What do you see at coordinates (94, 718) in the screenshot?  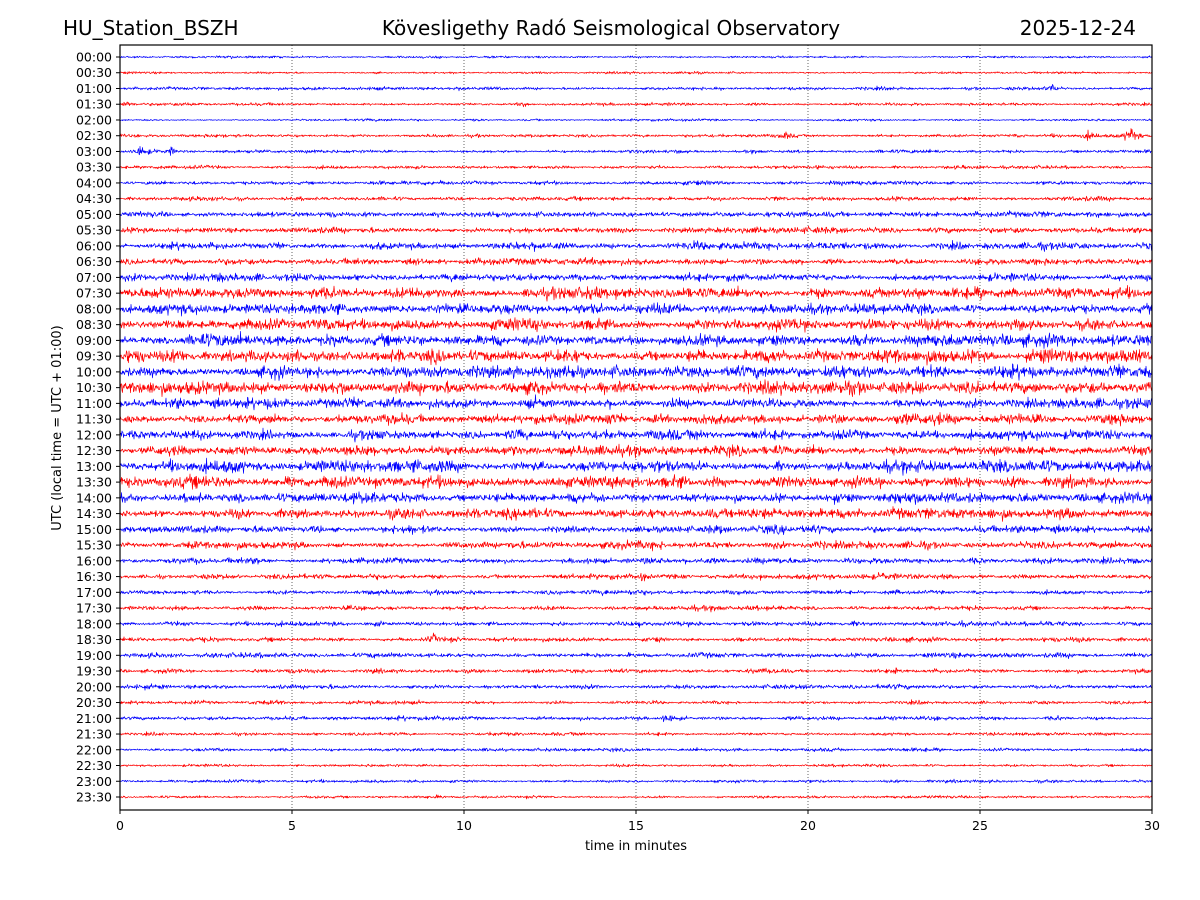 I see `y-tick-label: 21:00` at bounding box center [94, 718].